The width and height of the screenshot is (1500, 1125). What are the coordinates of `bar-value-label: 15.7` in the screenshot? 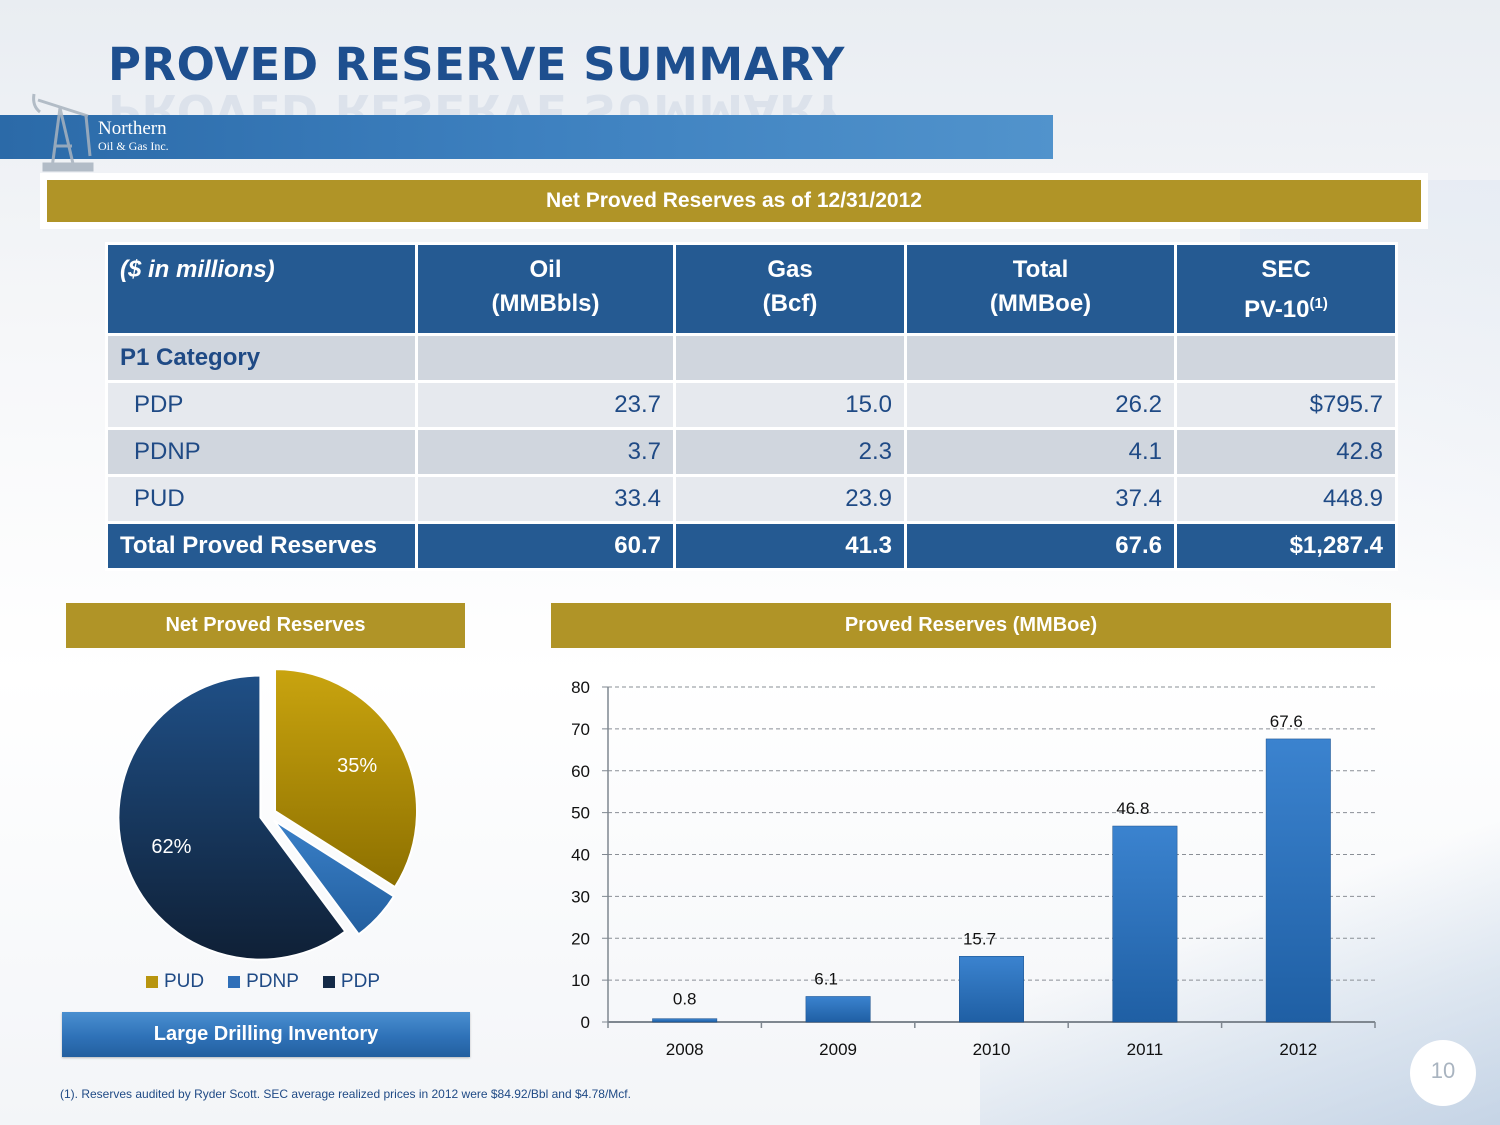 It's located at (979, 938).